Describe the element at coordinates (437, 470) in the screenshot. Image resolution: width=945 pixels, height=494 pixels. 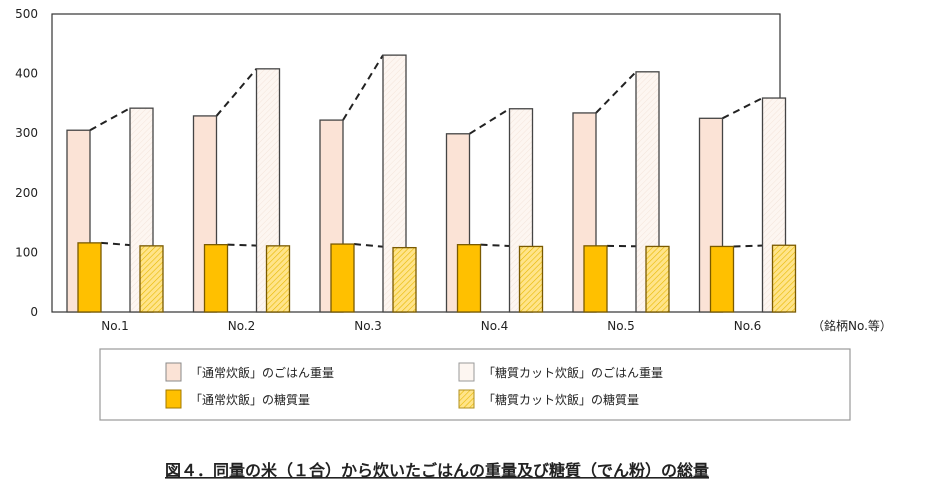
I see `chart-title: 図４．同量の米（１合）から炊いたごはんの重量及び糖質（でん粉）の総量` at that location.